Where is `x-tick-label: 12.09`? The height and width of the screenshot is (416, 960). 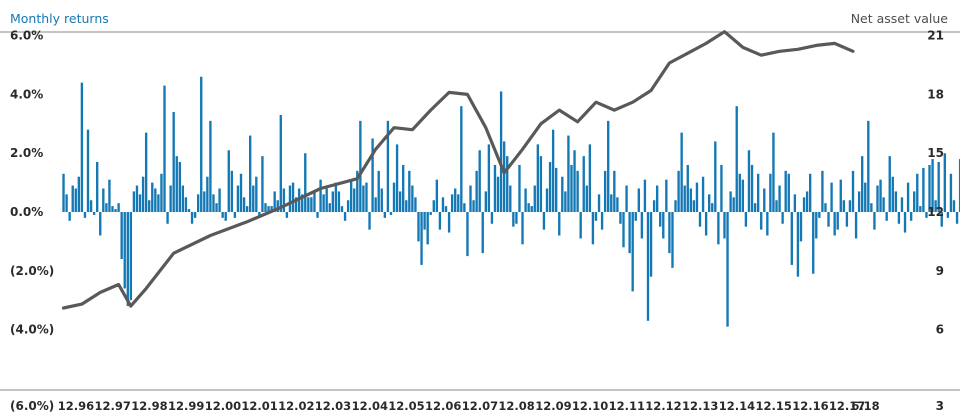 x-tick-label: 12.09 is located at coordinates (553, 406).